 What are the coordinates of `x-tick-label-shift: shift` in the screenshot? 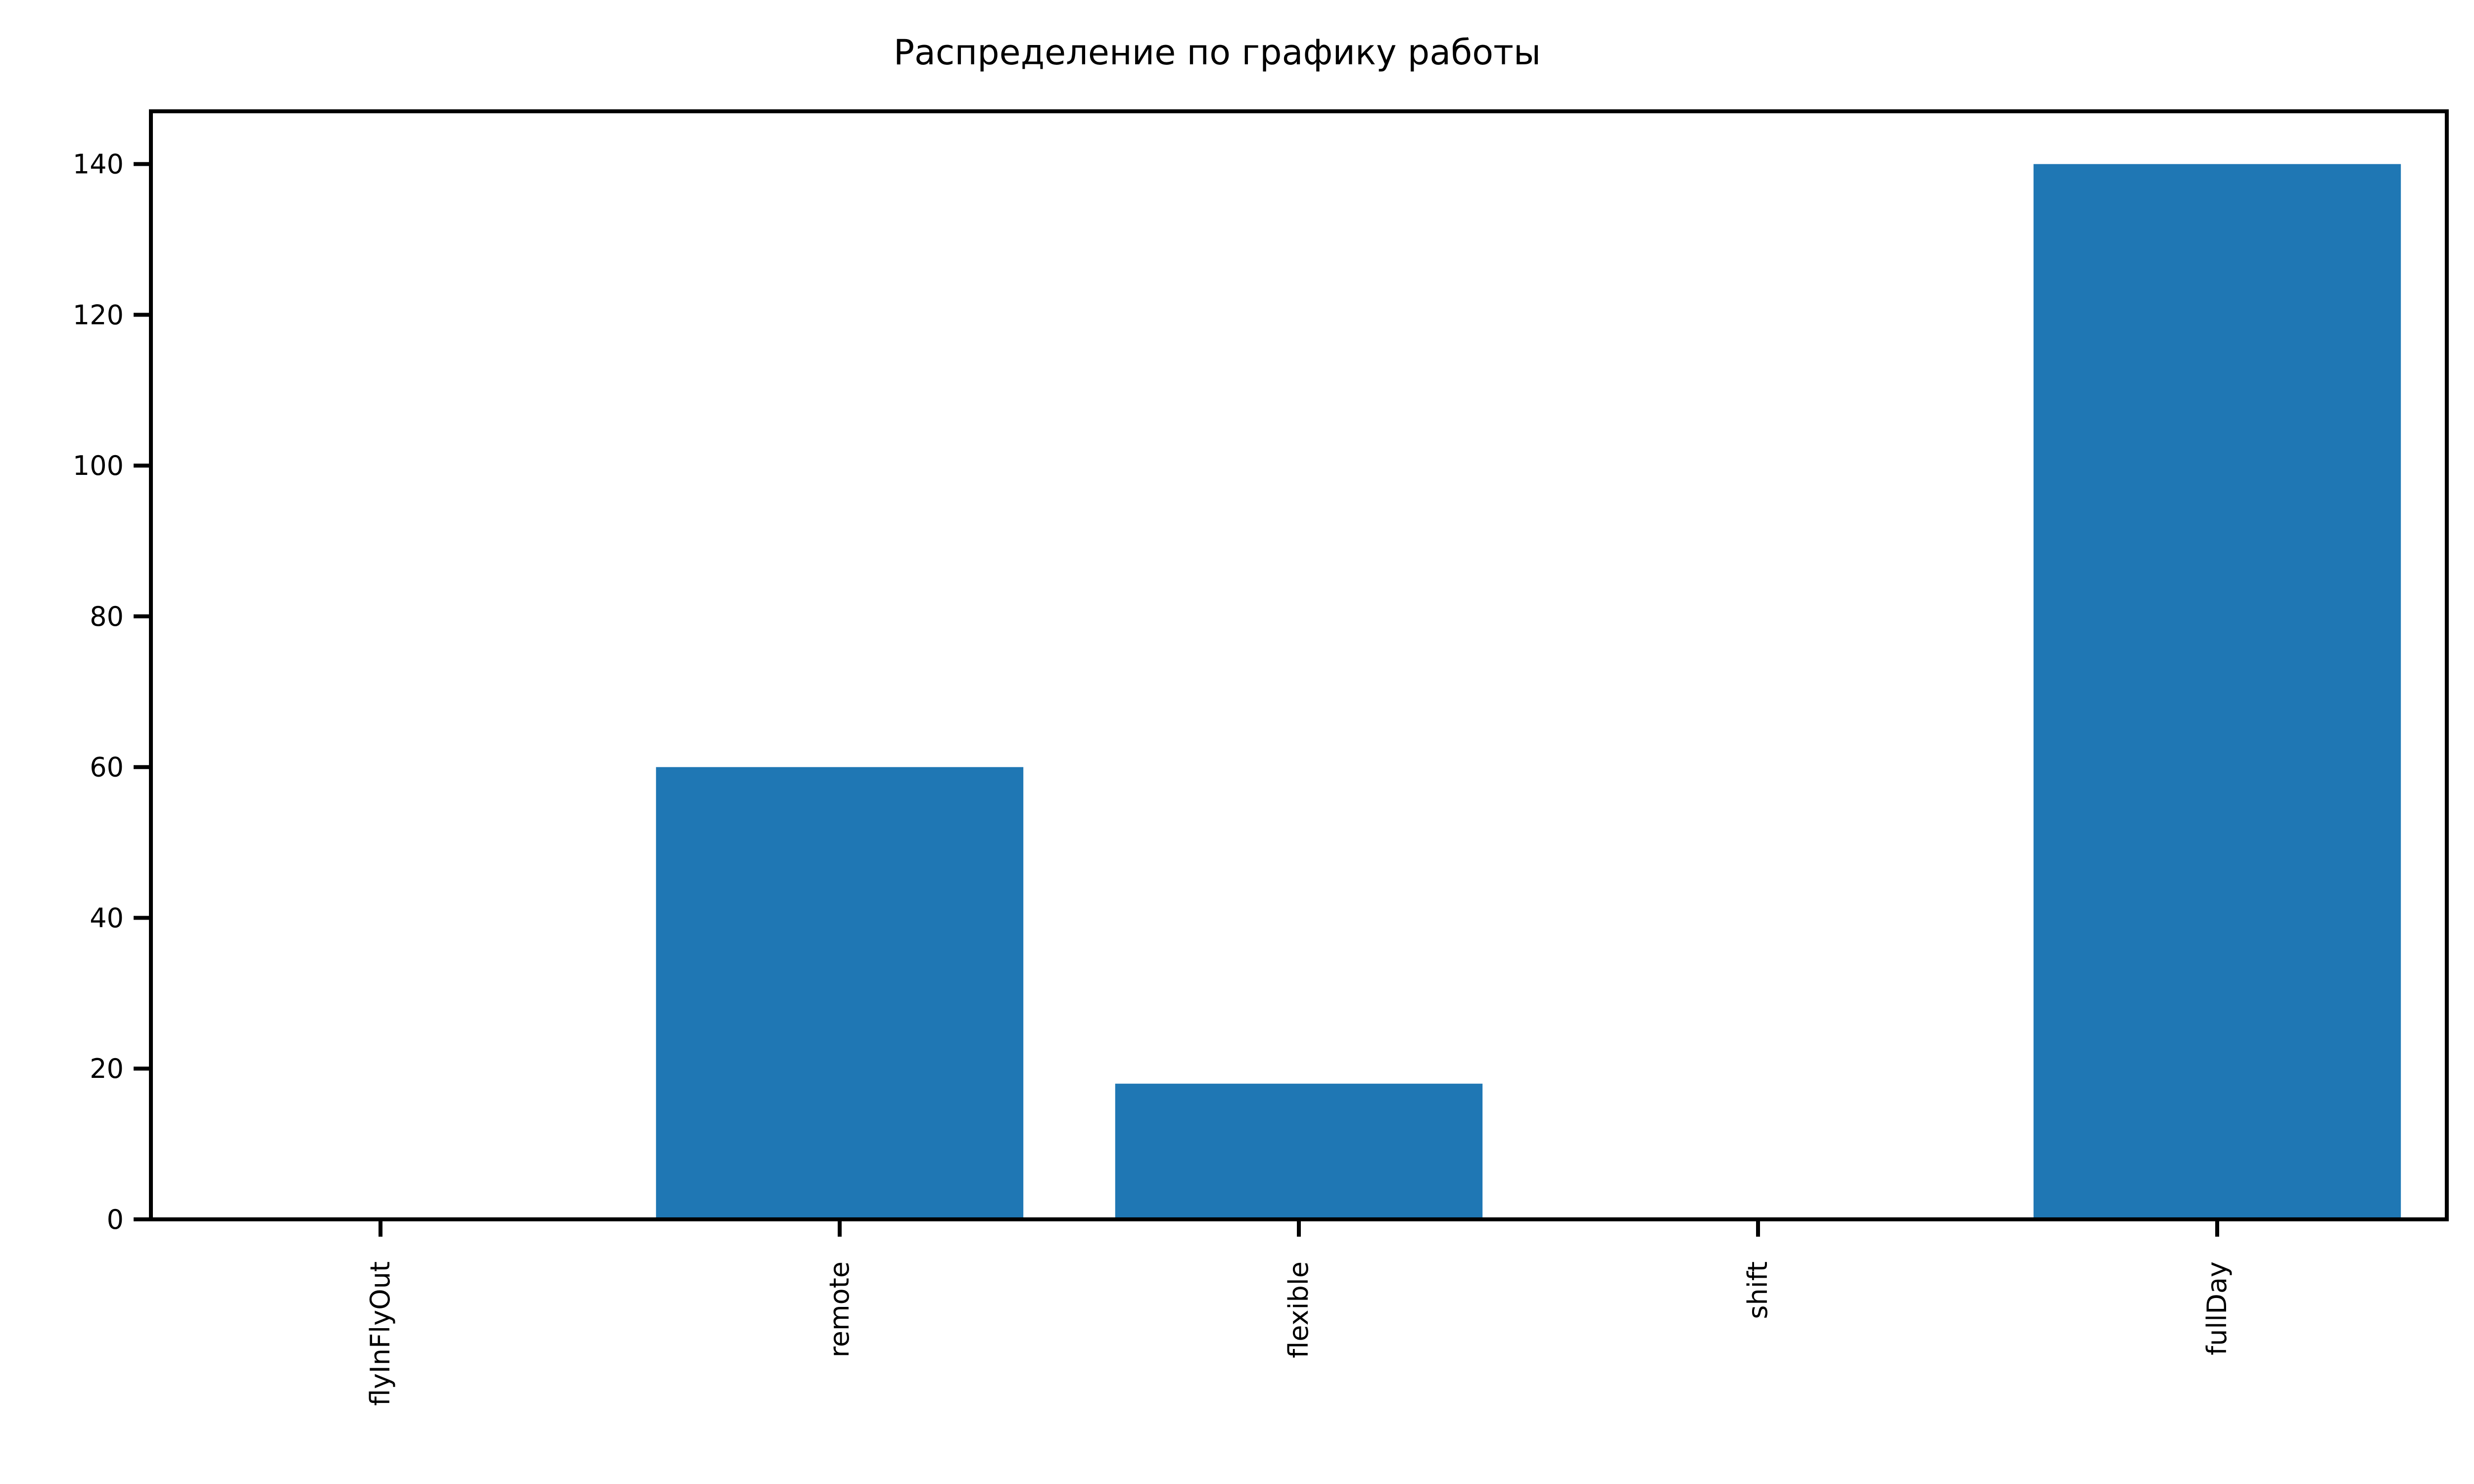 It's located at (1757, 1290).